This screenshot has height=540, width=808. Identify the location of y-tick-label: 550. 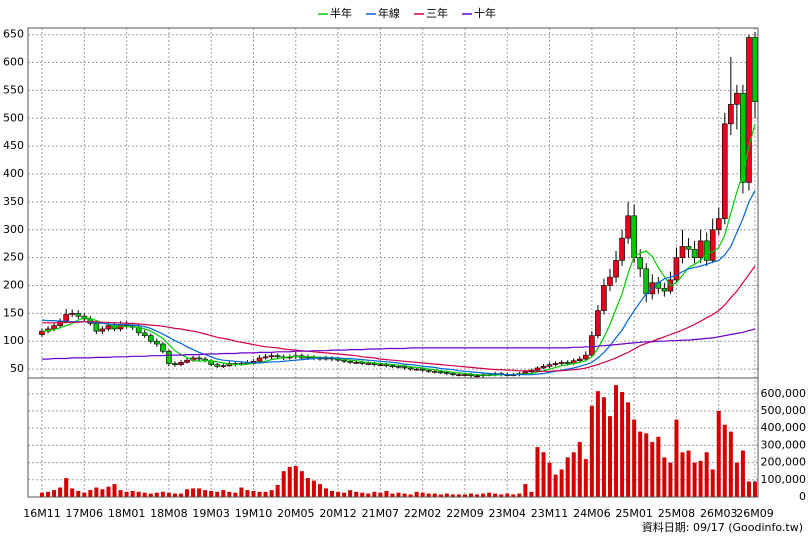
(13, 89).